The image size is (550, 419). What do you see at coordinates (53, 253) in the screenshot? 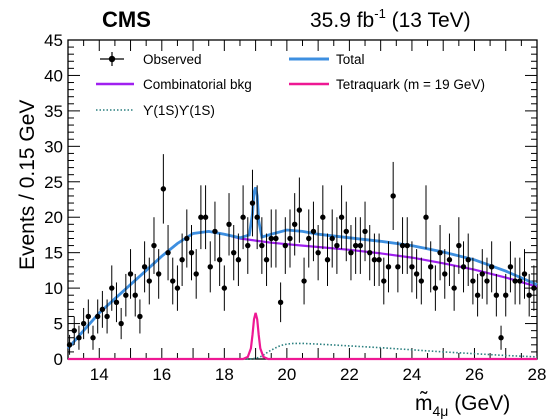
I see `y-tick-label: 15` at bounding box center [53, 253].